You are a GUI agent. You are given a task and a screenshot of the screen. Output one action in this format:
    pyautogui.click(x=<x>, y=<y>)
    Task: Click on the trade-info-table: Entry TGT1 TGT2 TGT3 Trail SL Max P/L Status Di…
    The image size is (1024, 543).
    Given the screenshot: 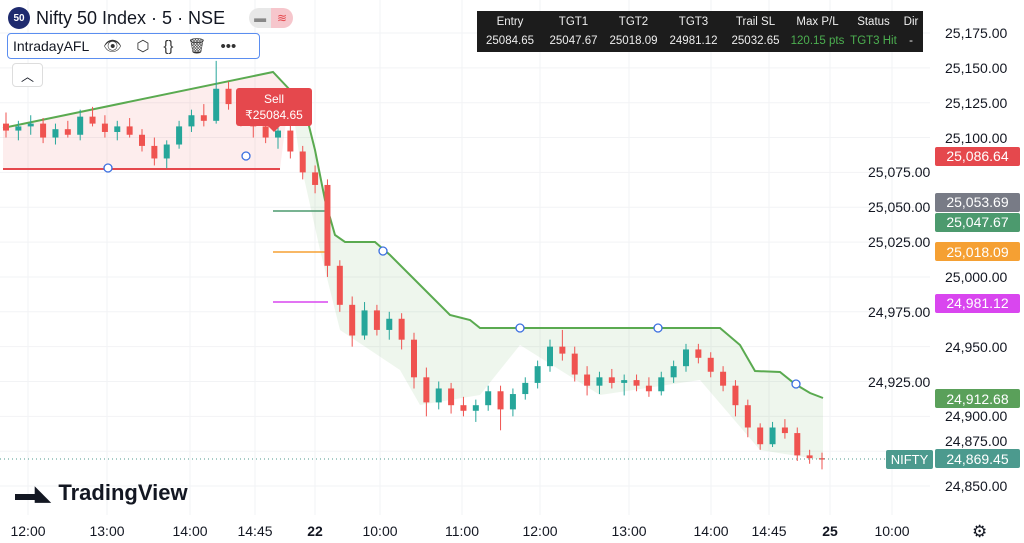 What is the action you would take?
    pyautogui.click(x=700, y=31)
    